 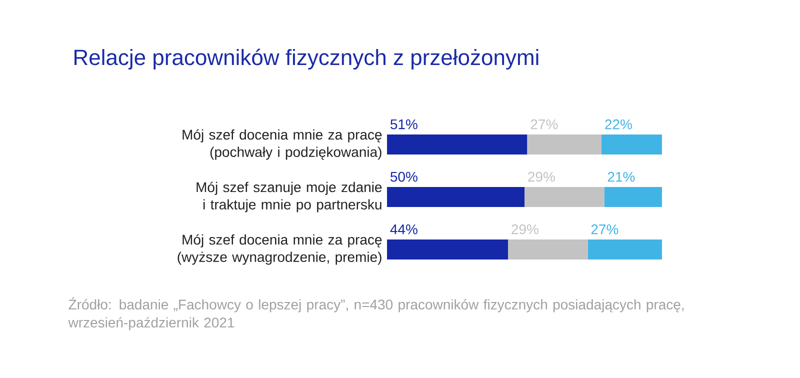 What do you see at coordinates (280, 249) in the screenshot?
I see `y-tick-label: Mój szef docenia mnie za pracę (wyższe wynagrodzenie, premie)` at bounding box center [280, 249].